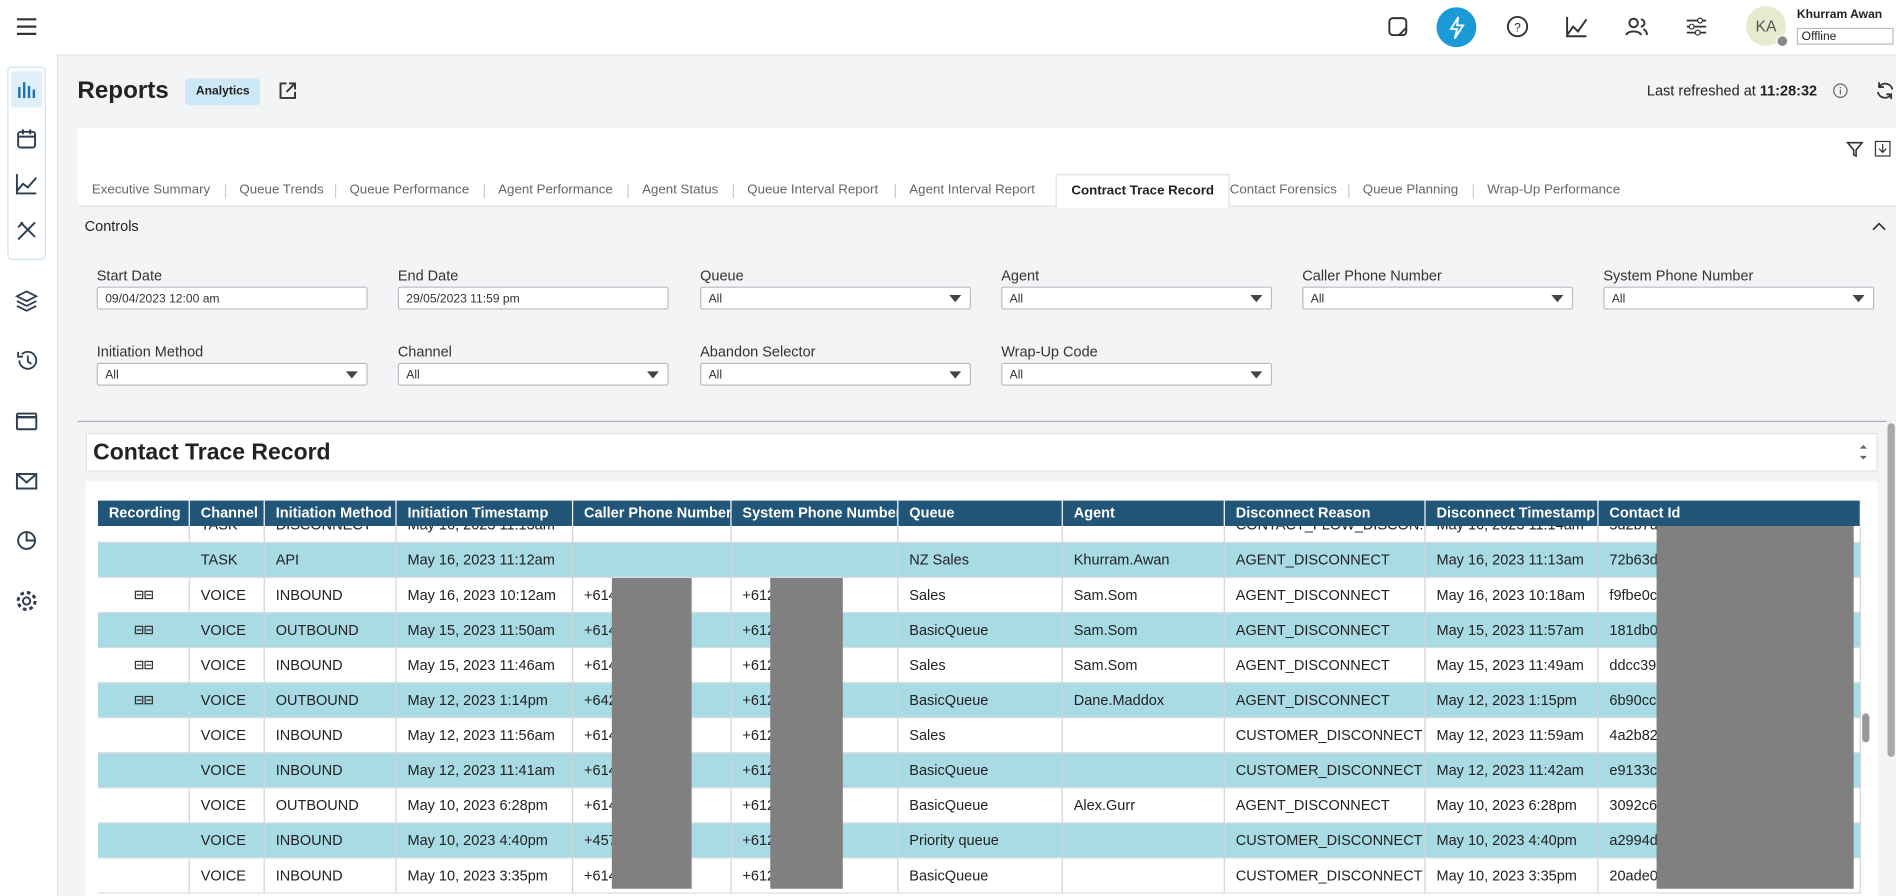  What do you see at coordinates (652, 841) in the screenshot?
I see `table-cell: +457` at bounding box center [652, 841].